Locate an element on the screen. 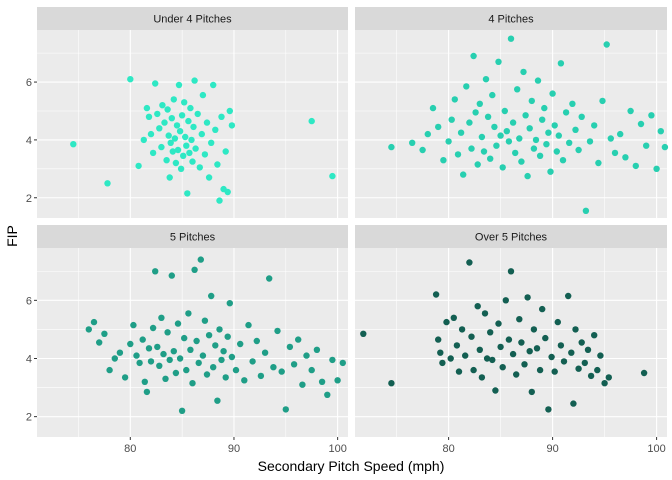  x-tick-label: 90 is located at coordinates (552, 449).